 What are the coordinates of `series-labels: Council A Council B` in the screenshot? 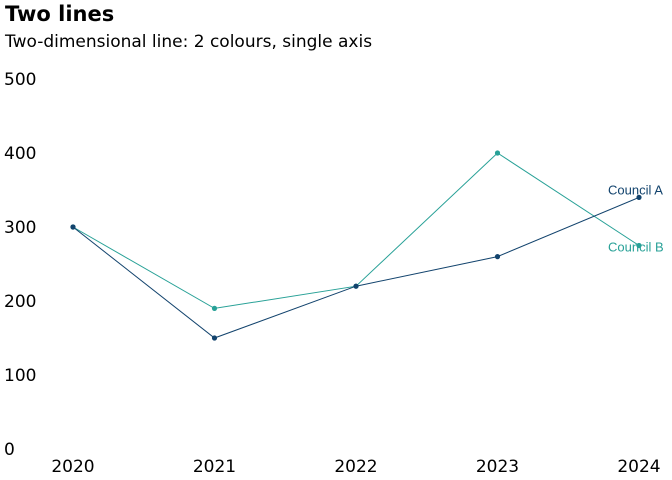 It's located at (636, 218).